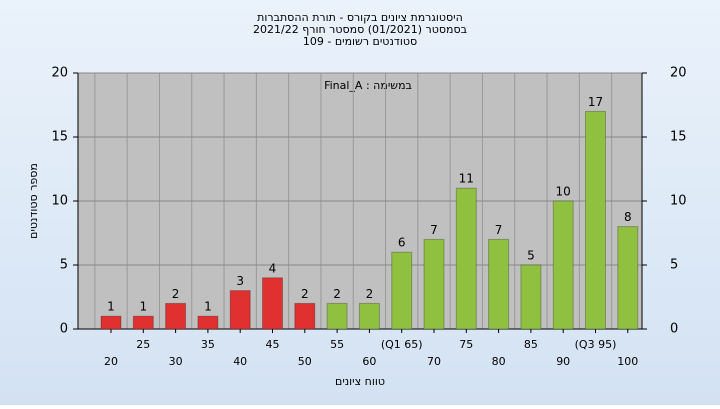  I want to click on y2-tick-label: 0, so click(674, 329).